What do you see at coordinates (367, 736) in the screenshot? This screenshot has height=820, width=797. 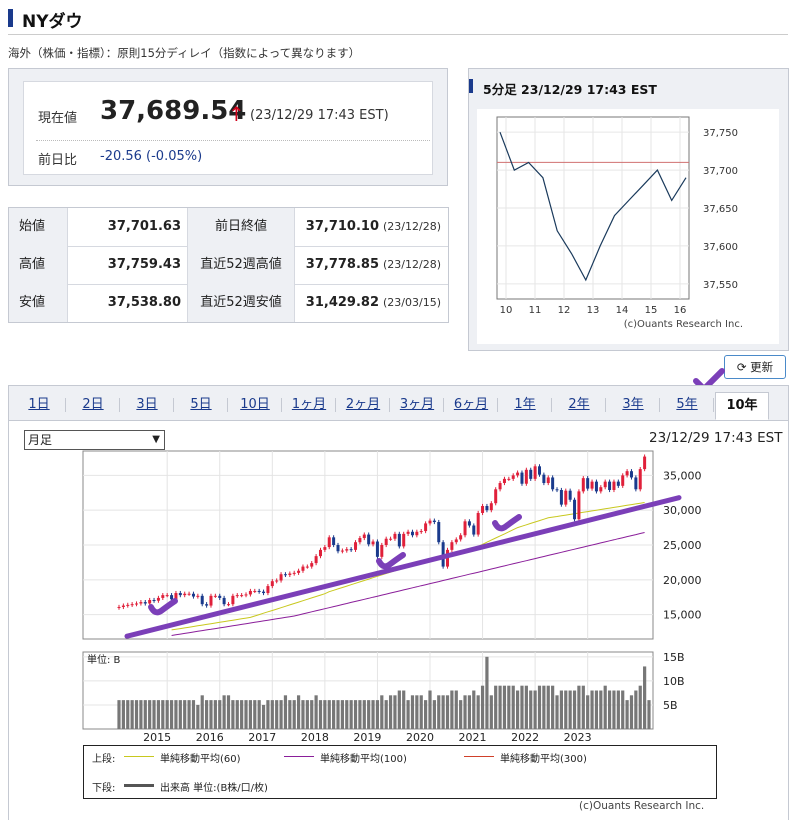 I see `x-tick-year: 2019` at bounding box center [367, 736].